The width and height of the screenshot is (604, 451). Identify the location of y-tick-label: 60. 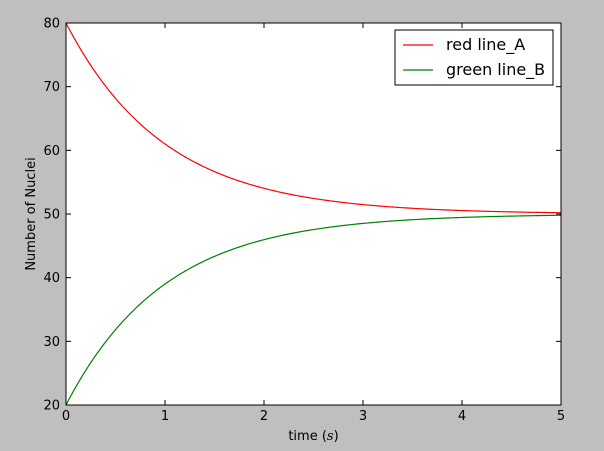
(51, 151).